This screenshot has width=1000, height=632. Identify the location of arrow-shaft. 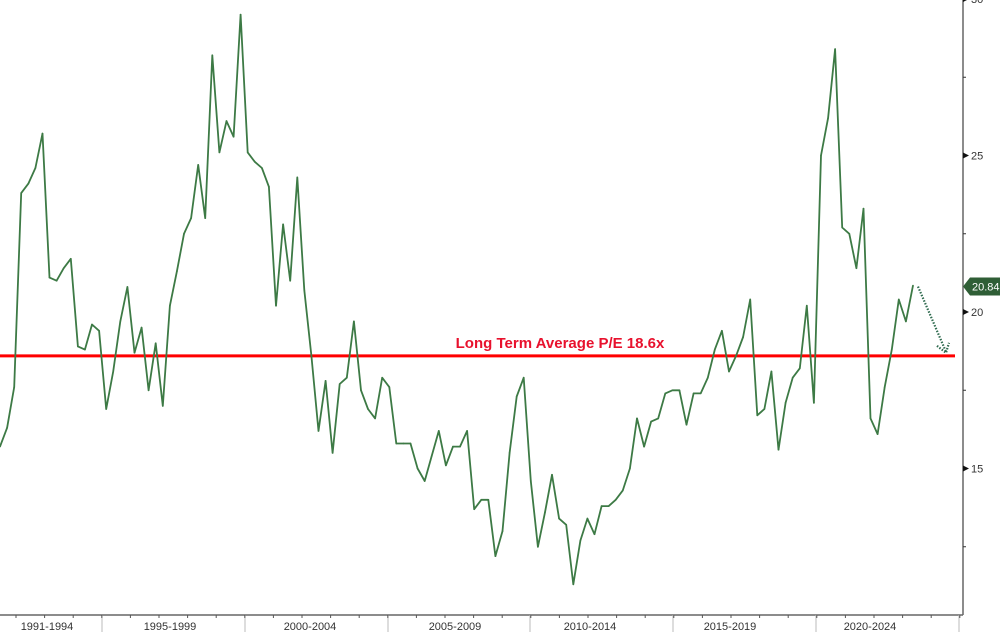
(932, 319).